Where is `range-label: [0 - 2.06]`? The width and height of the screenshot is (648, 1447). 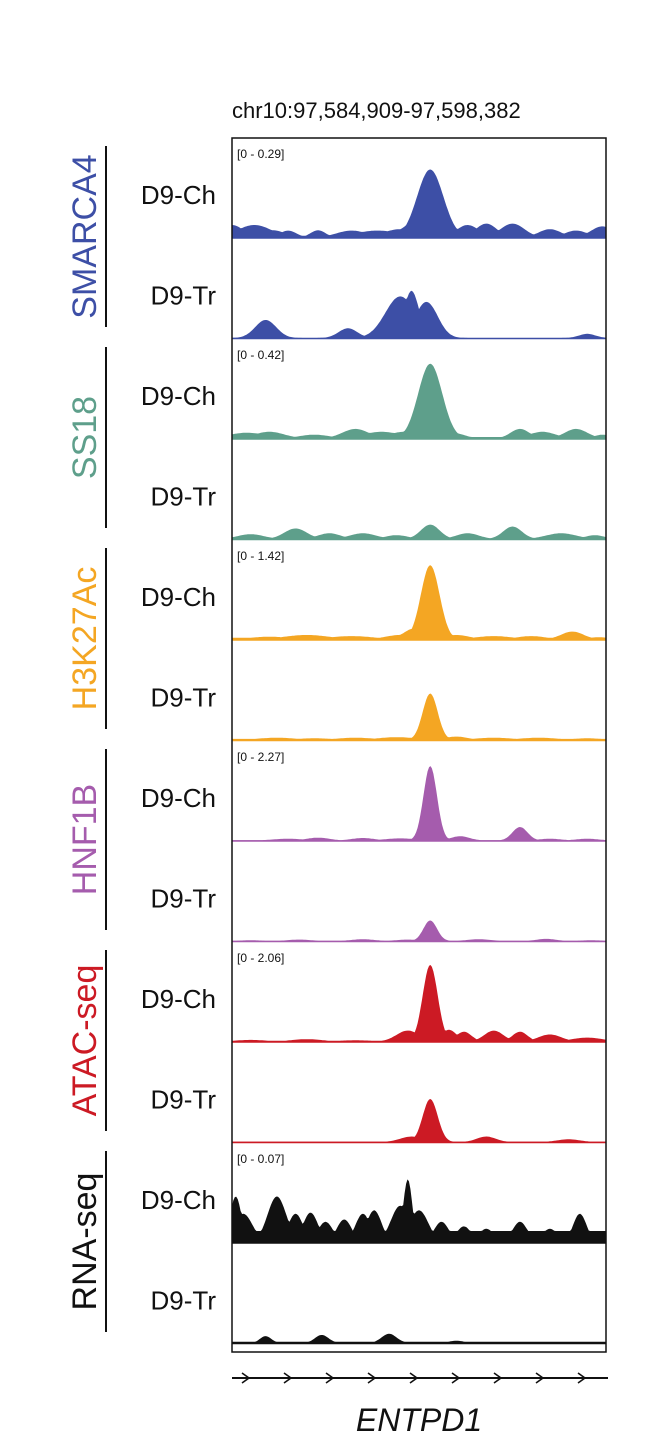
range-label: [0 - 2.06] is located at coordinates (260, 958).